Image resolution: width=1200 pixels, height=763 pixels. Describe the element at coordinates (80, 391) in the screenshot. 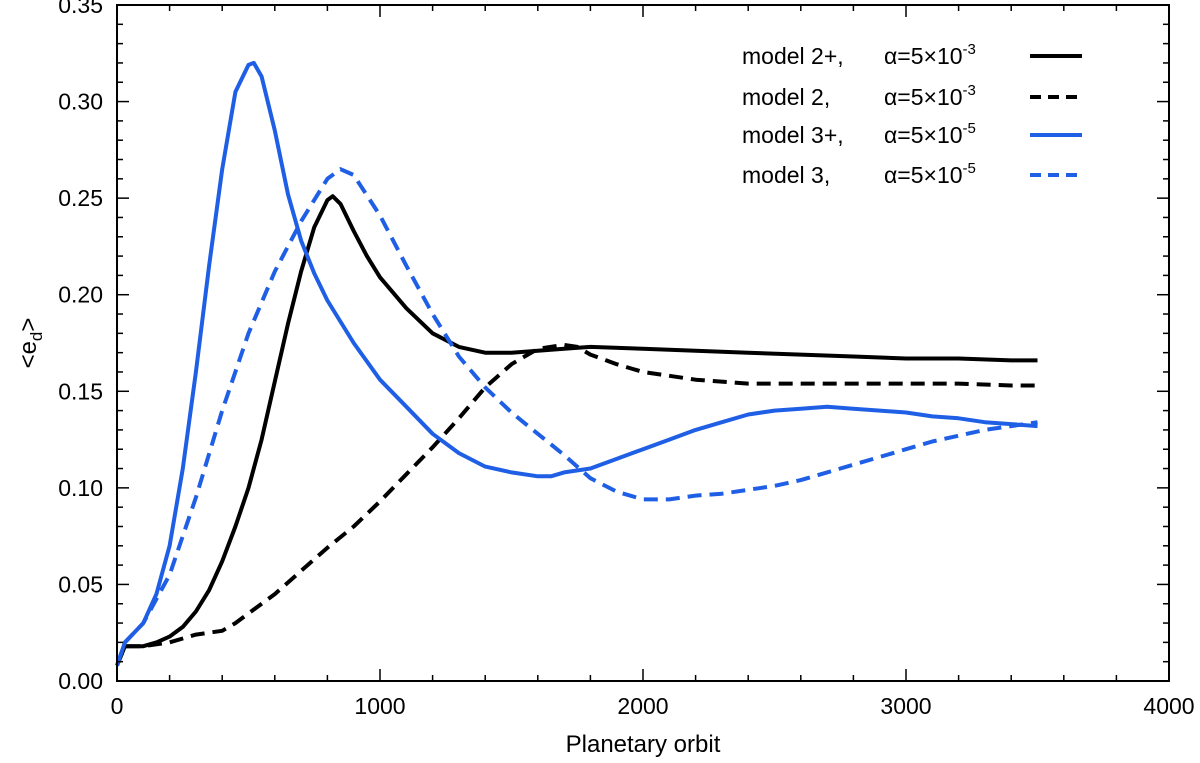

I see `y-tick-label: 0.15` at that location.